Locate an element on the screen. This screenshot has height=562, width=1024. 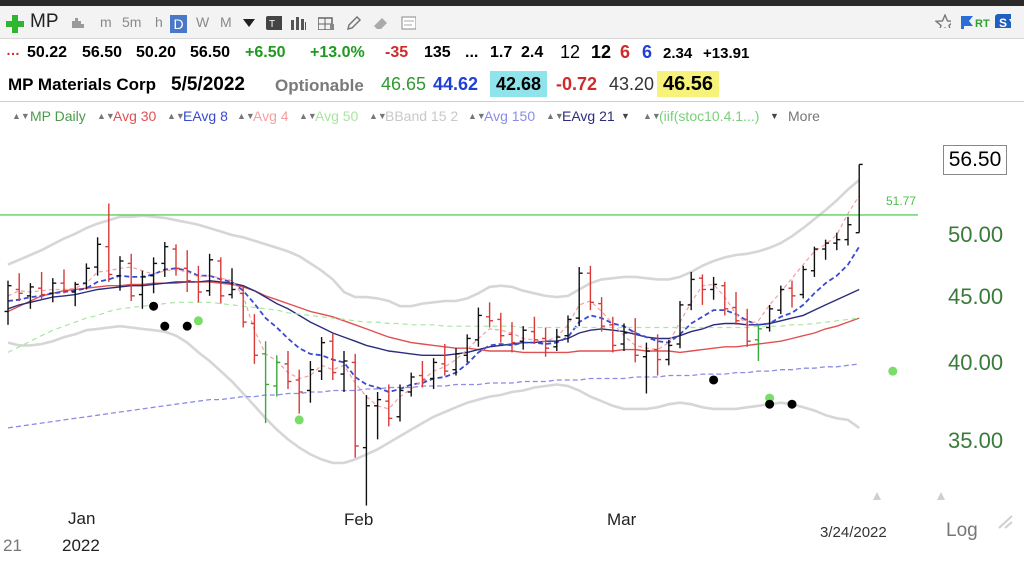
quote-v5: 12 is located at coordinates (570, 52).